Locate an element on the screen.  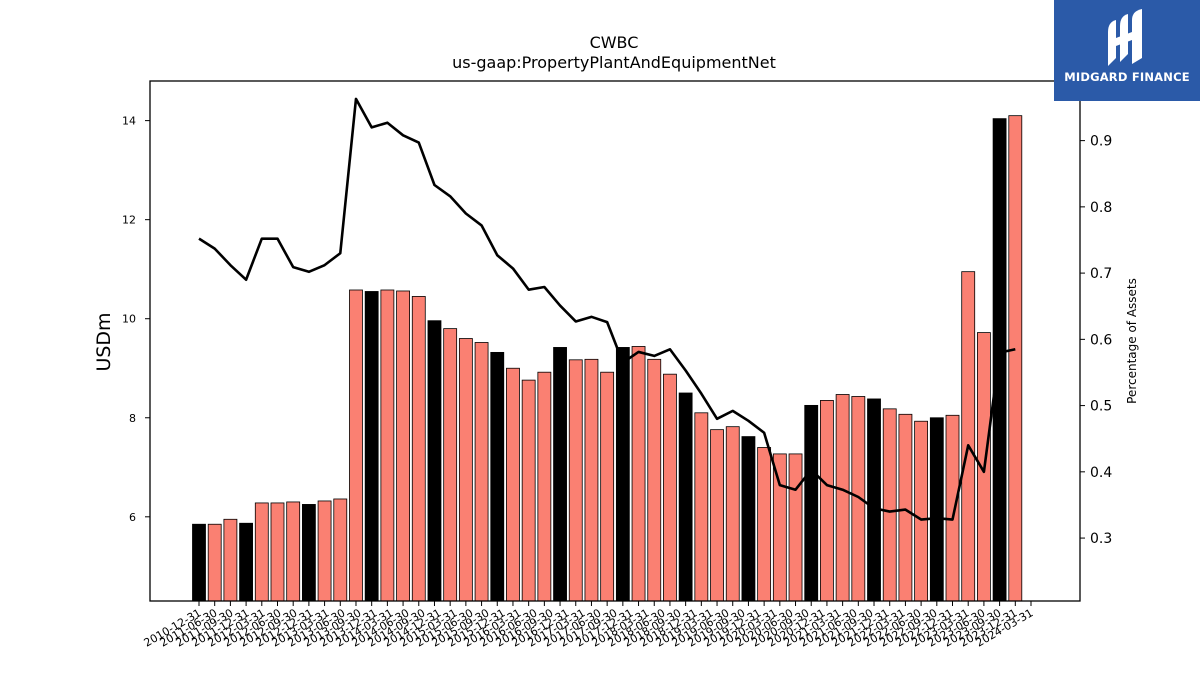
y2-tick-label: 0.4 is located at coordinates (1101, 473).